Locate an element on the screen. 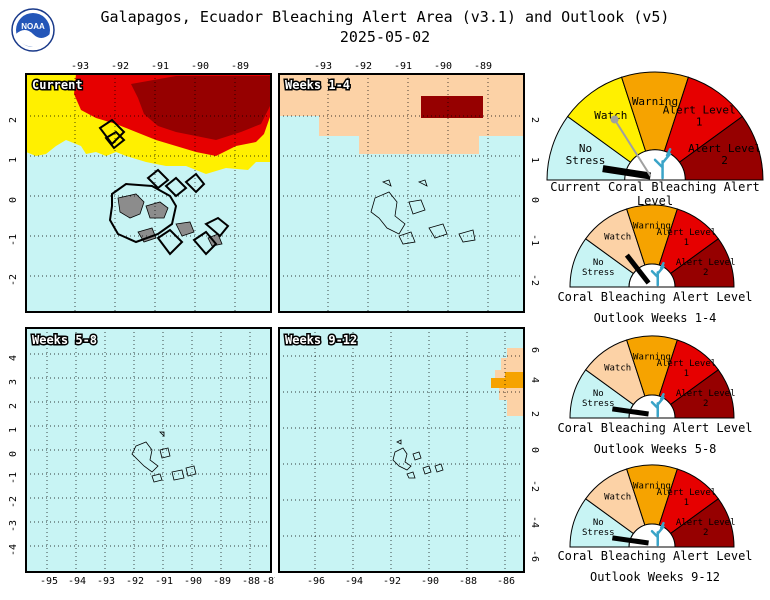 This screenshot has height=600, width=770. y-tick: -6 is located at coordinates (534, 556).